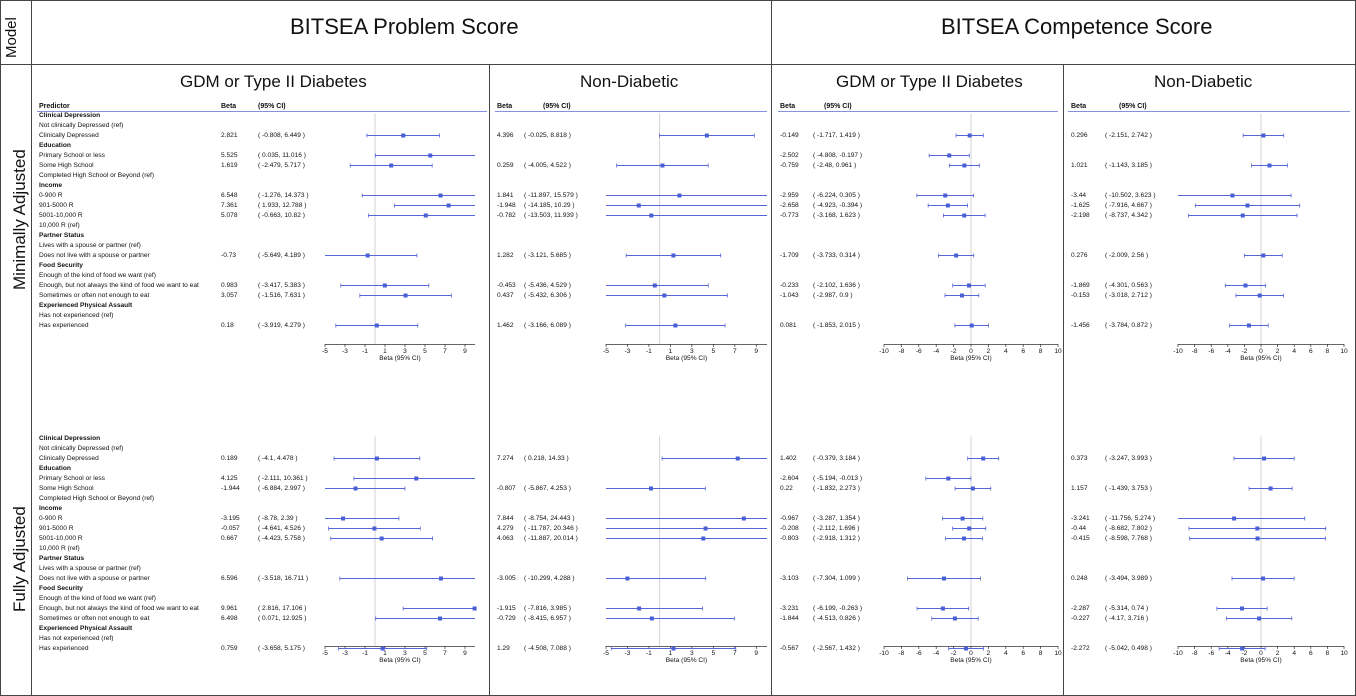 The height and width of the screenshot is (696, 1356). What do you see at coordinates (506, 608) in the screenshot?
I see `beta-value: -1.915` at bounding box center [506, 608].